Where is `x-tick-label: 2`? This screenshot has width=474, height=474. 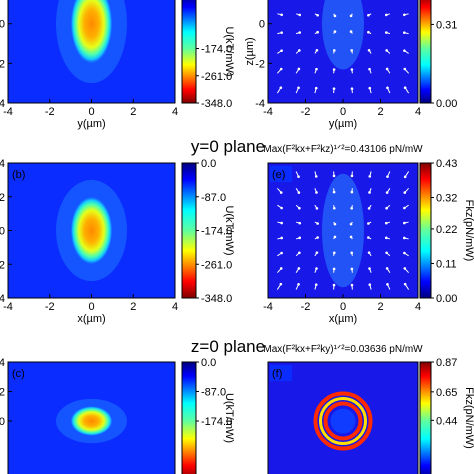 x-tick-label: 2 is located at coordinates (133, 112).